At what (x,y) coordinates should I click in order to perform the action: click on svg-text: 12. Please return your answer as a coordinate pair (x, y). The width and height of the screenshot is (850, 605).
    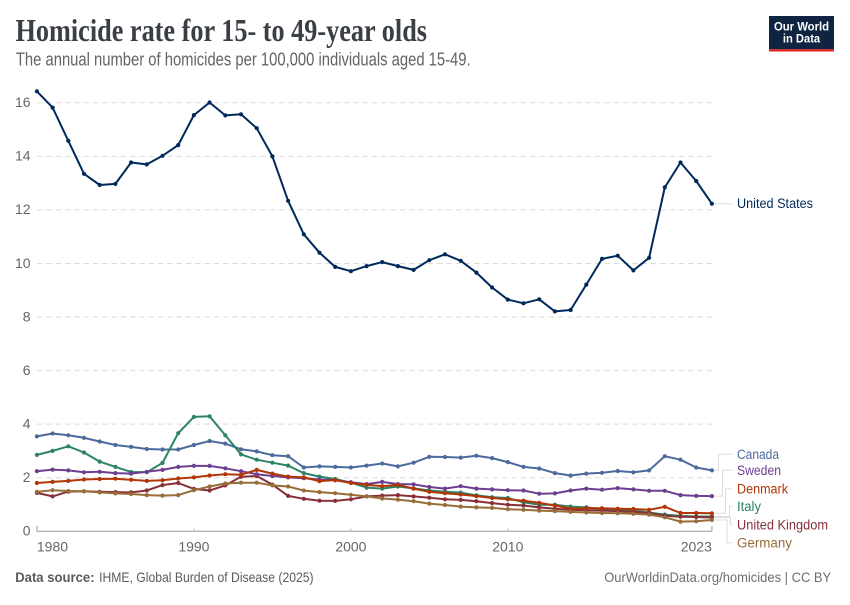
    Looking at the image, I should click on (23, 209).